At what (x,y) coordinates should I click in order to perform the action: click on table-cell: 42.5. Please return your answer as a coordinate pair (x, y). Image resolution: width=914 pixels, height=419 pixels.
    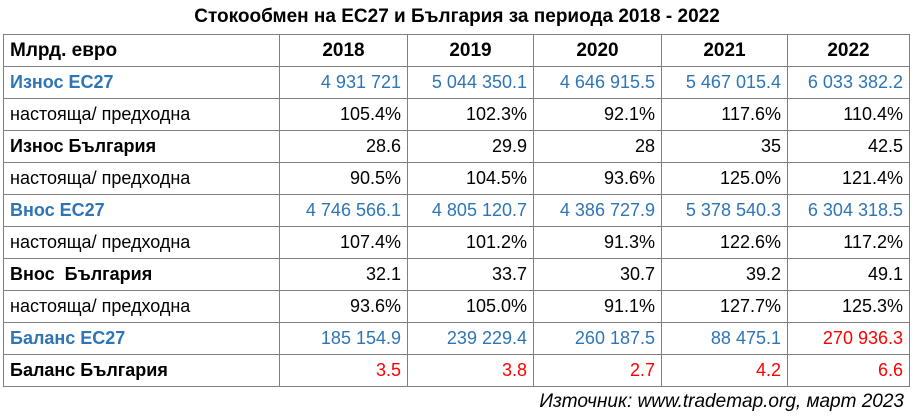
    Looking at the image, I should click on (848, 146).